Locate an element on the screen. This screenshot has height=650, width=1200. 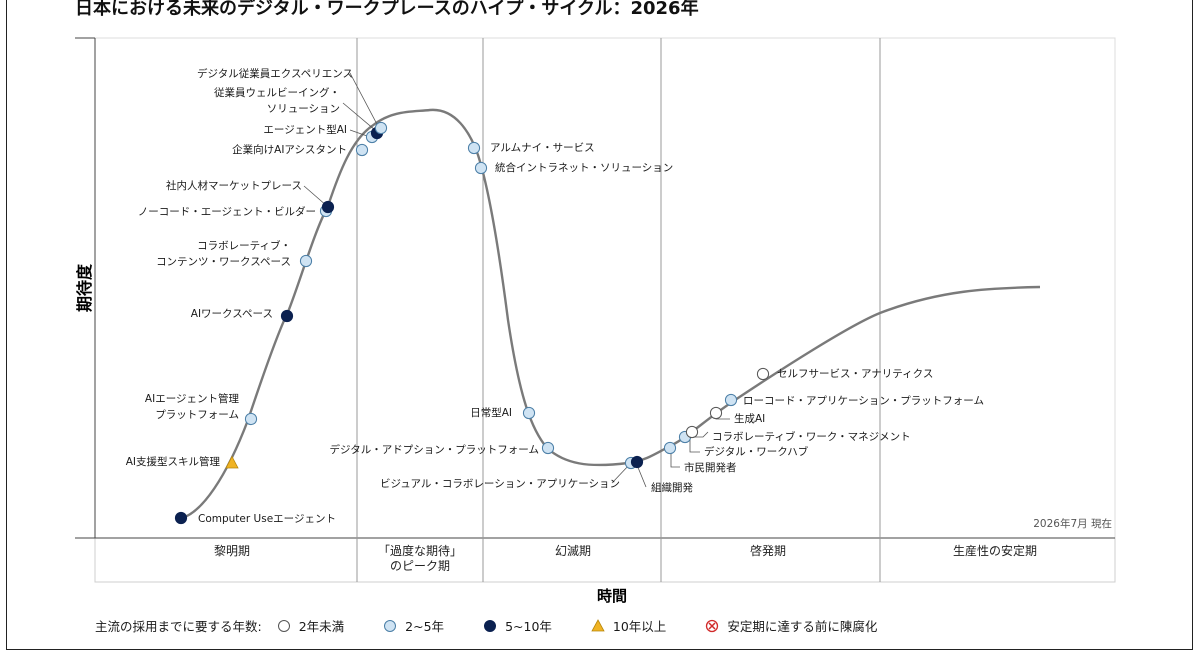
white-circle-icon is located at coordinates (283, 625).